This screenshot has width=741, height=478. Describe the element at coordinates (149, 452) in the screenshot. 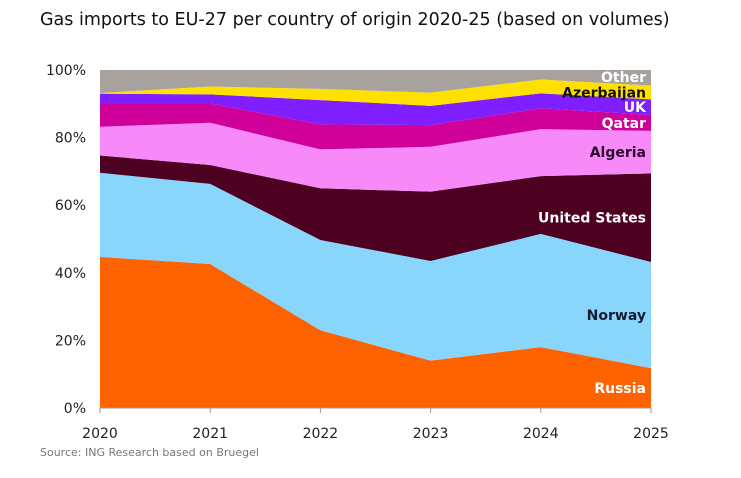

I see `source-note: Source: ING Research based on Bruegel` at that location.